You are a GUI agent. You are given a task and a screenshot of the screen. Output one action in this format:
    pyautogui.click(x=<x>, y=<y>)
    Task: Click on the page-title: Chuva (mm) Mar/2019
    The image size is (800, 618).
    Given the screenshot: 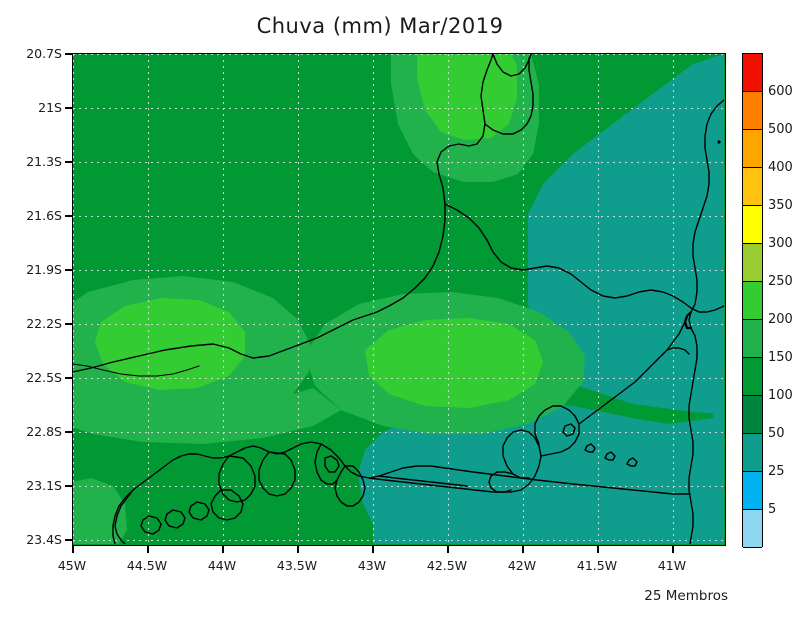 What is the action you would take?
    pyautogui.click(x=380, y=26)
    